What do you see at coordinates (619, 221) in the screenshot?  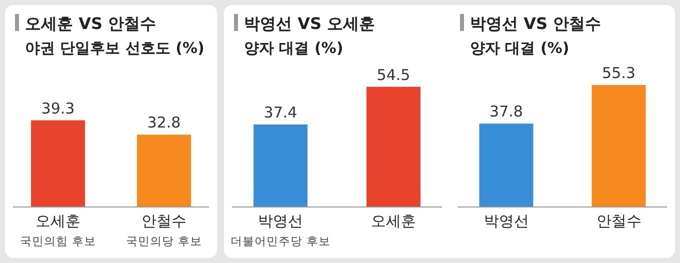 I see `x-tick-label: 안철수` at bounding box center [619, 221].